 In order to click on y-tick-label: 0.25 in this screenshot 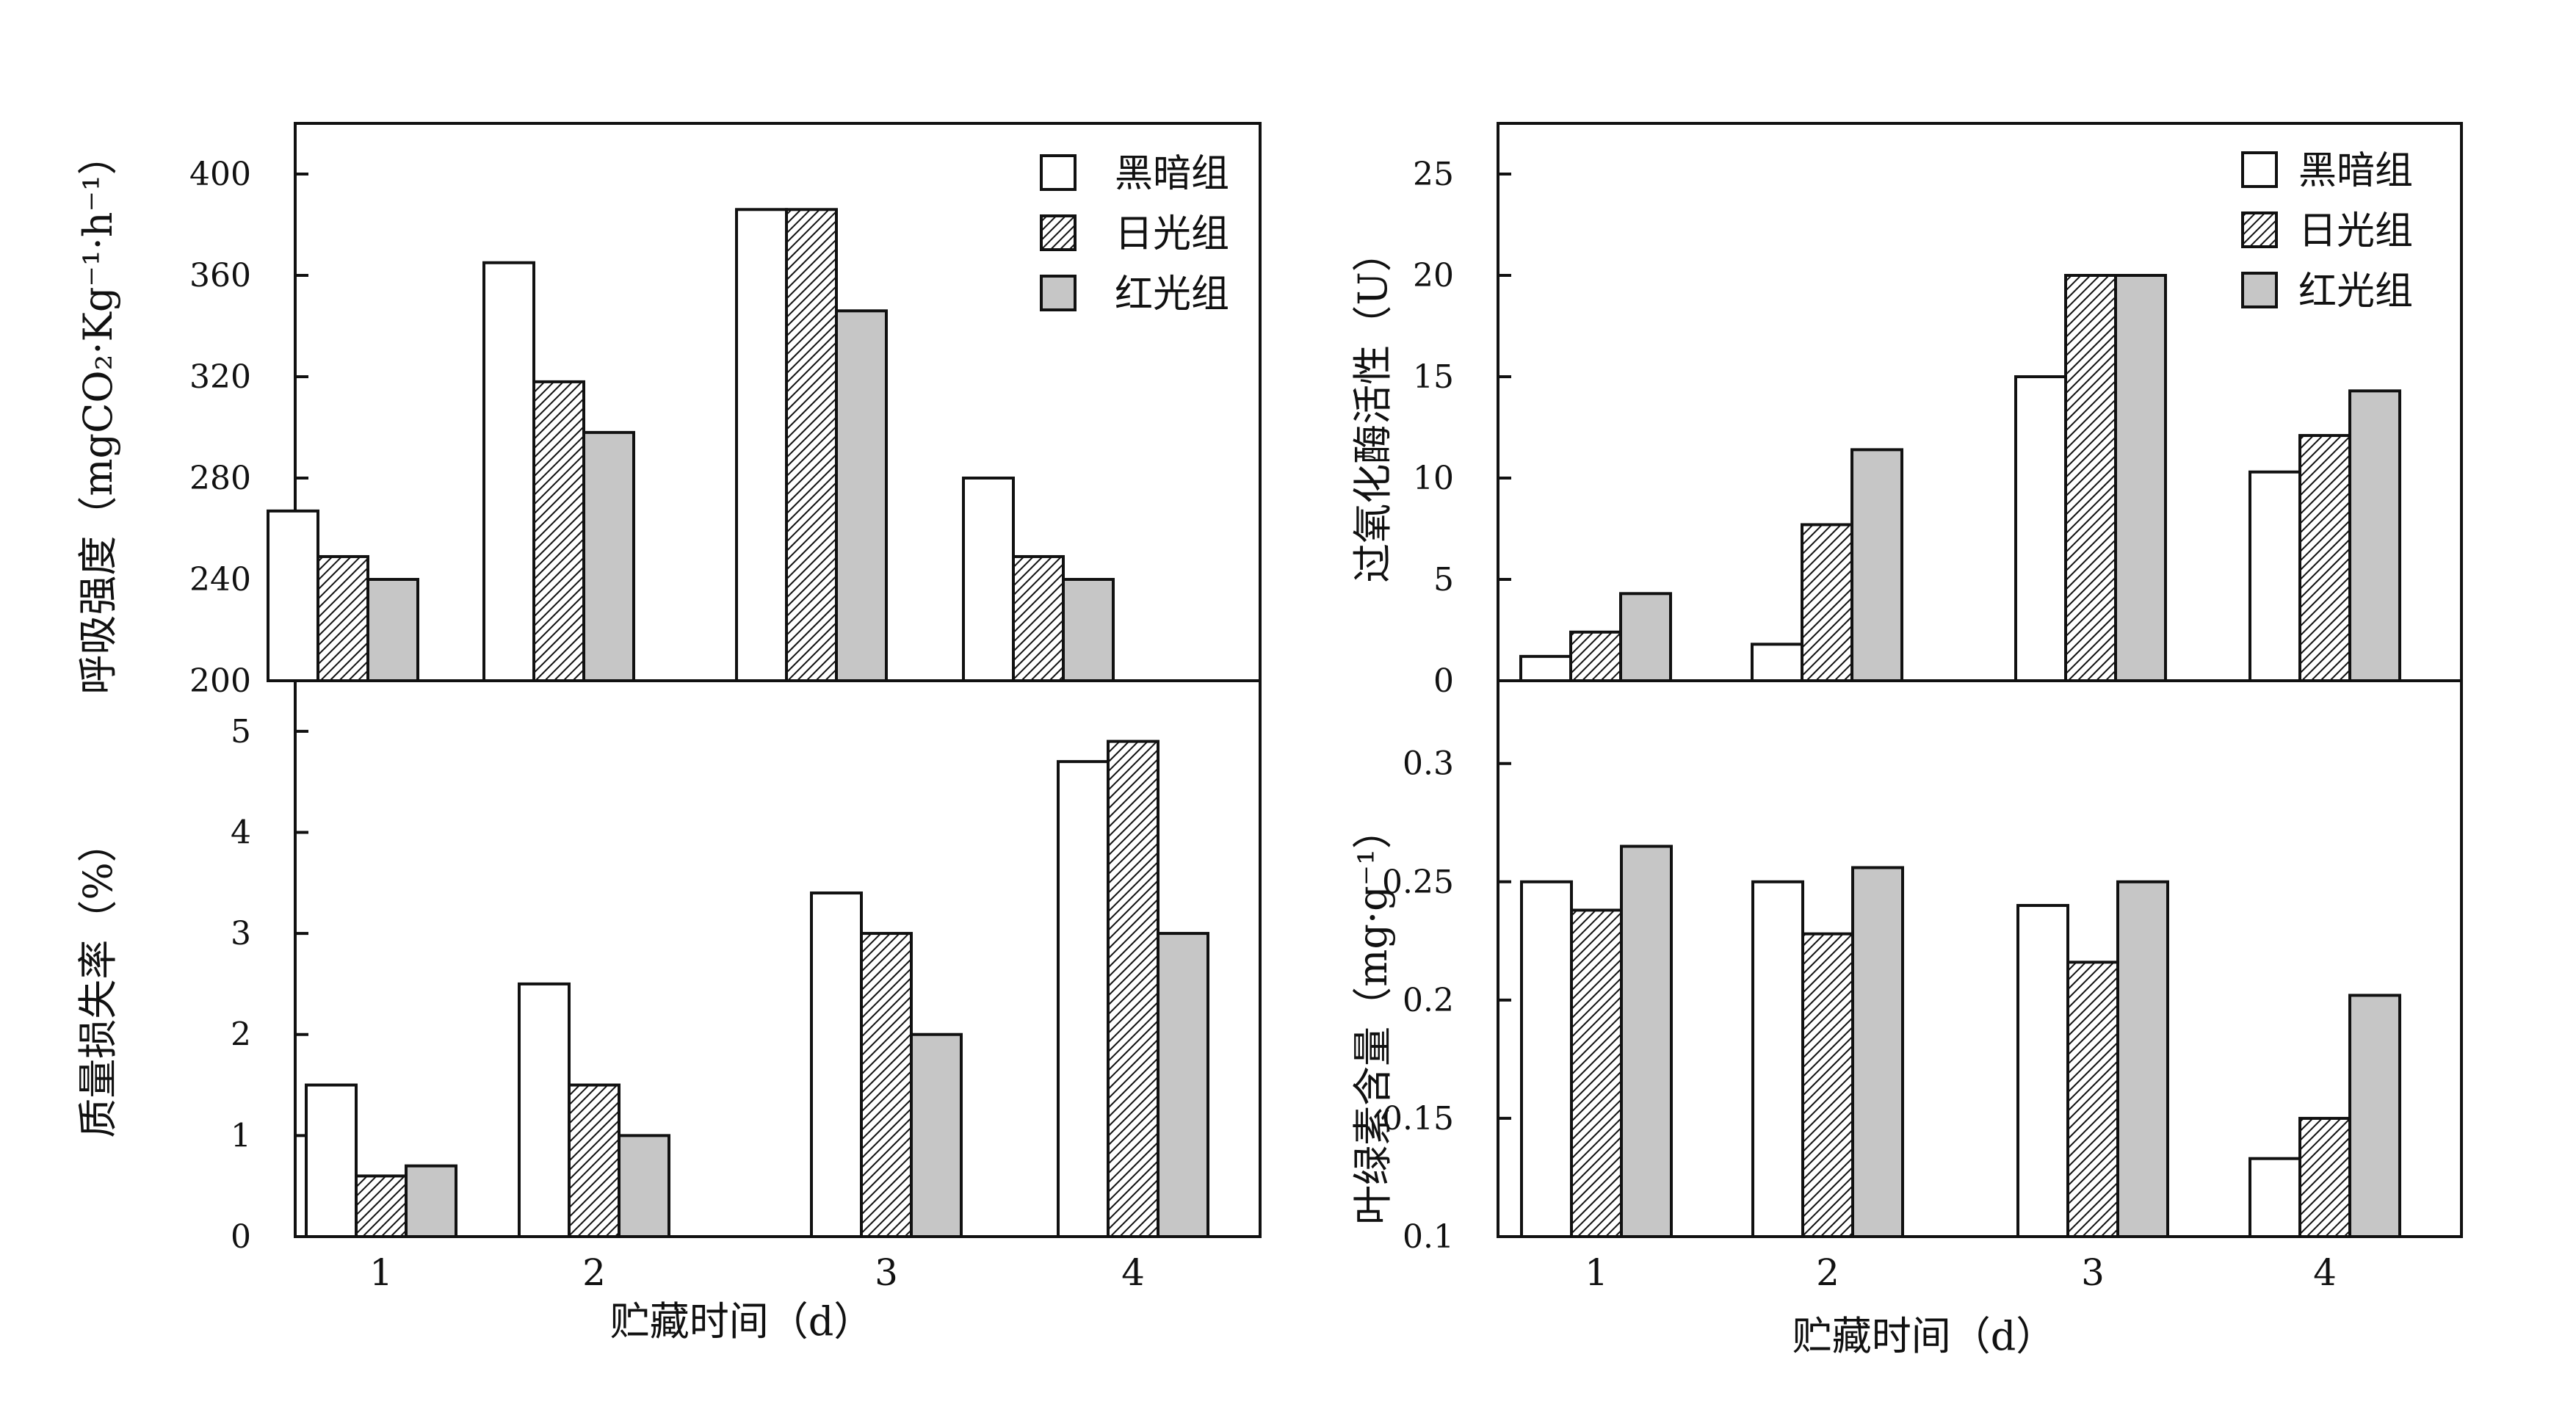, I will do `click(1418, 882)`.